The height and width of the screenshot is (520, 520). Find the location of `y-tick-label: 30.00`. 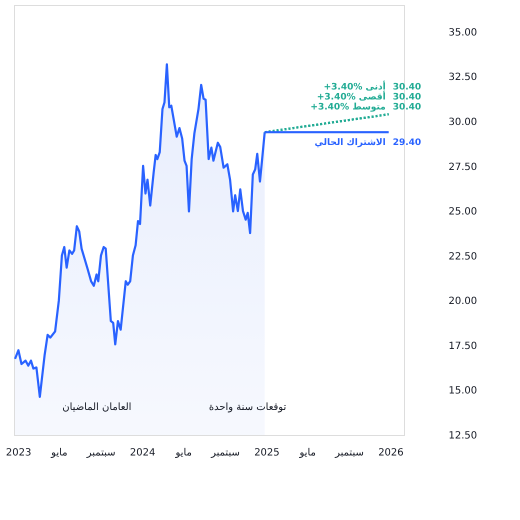

y-tick-label: 30.00 is located at coordinates (463, 122).